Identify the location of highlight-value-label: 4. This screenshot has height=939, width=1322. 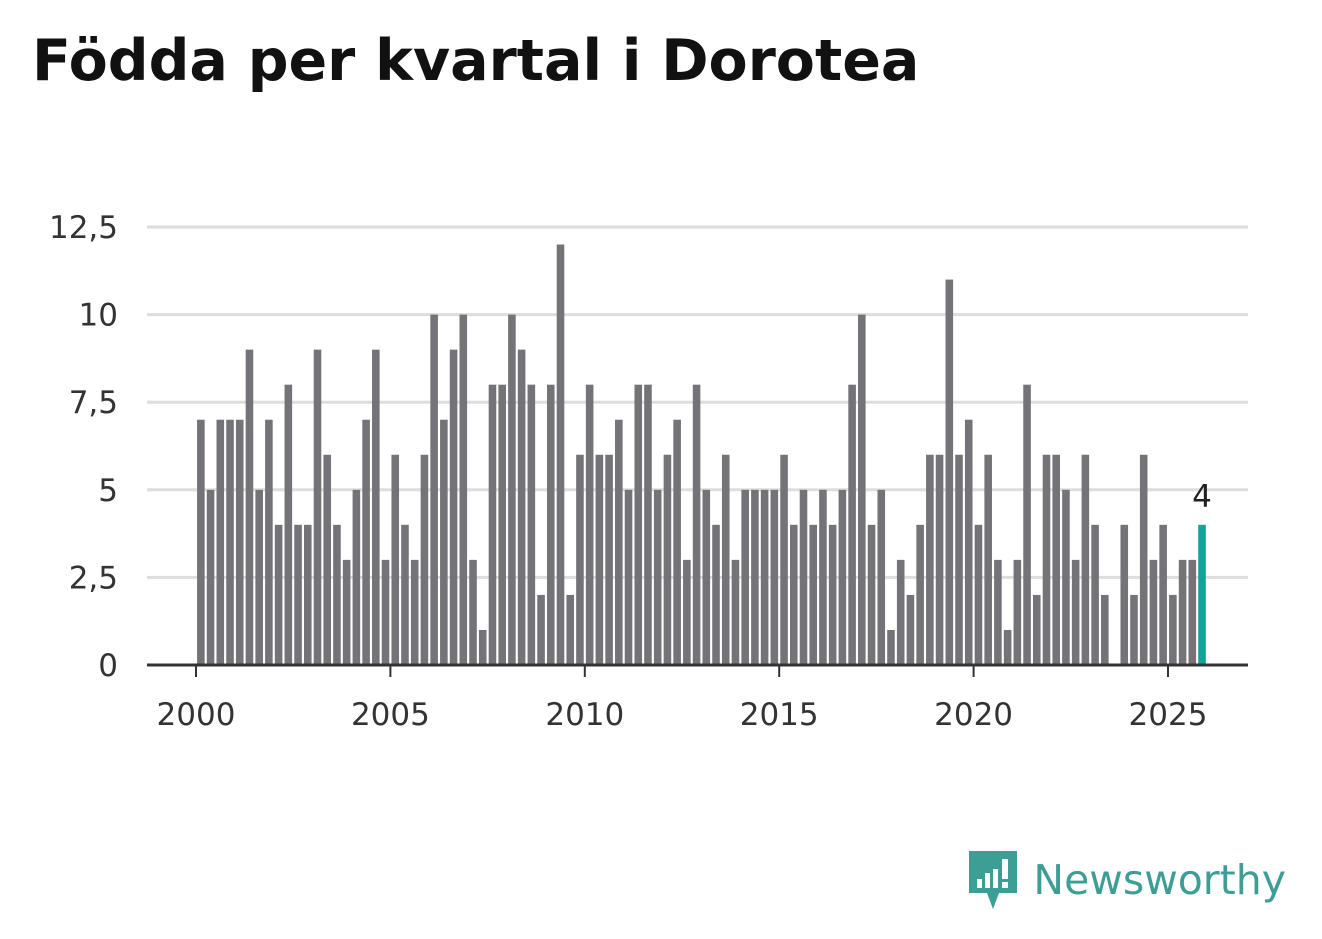
(1202, 497).